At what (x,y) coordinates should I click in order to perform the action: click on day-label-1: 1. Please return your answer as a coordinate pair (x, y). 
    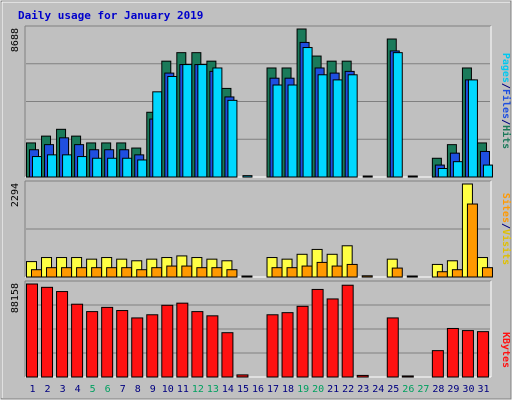
    Looking at the image, I should click on (33, 389).